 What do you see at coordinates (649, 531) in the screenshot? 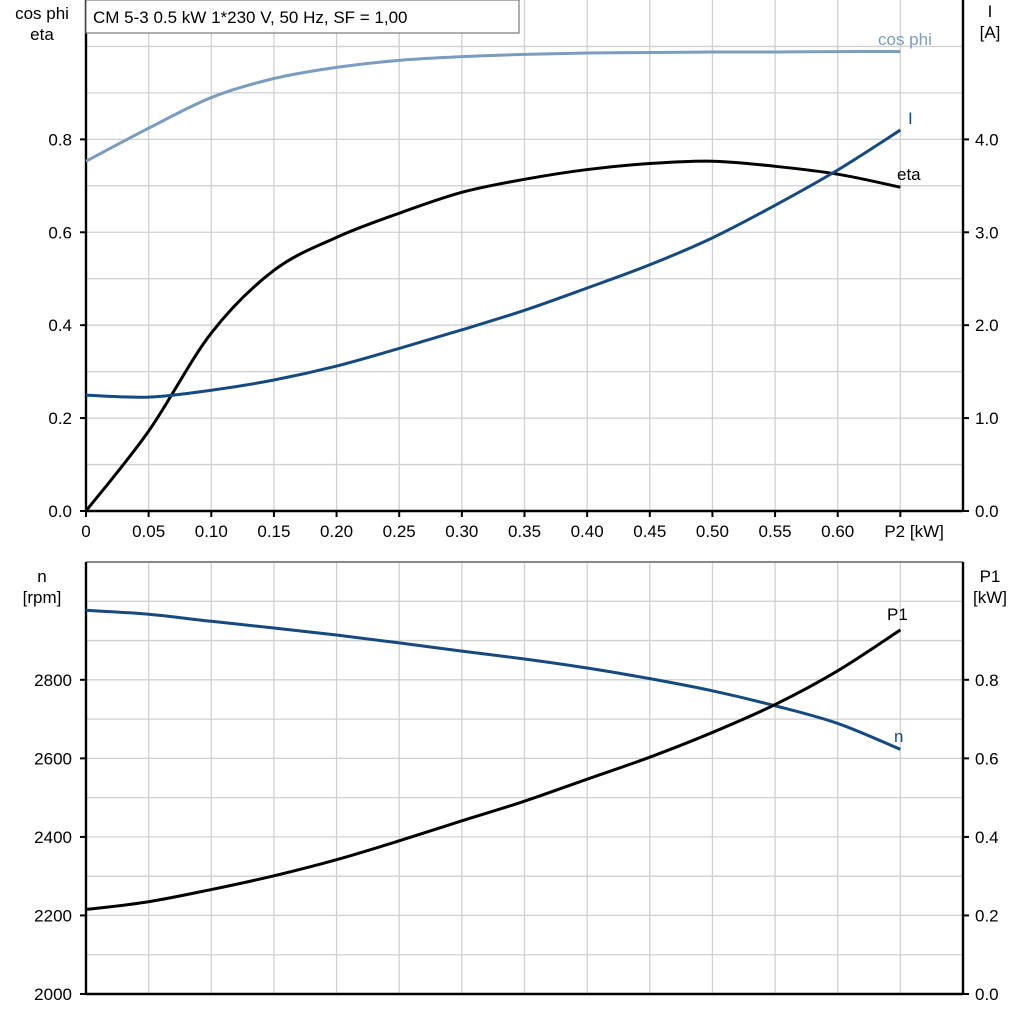
I see `x-tick-label: 0.45` at bounding box center [649, 531].